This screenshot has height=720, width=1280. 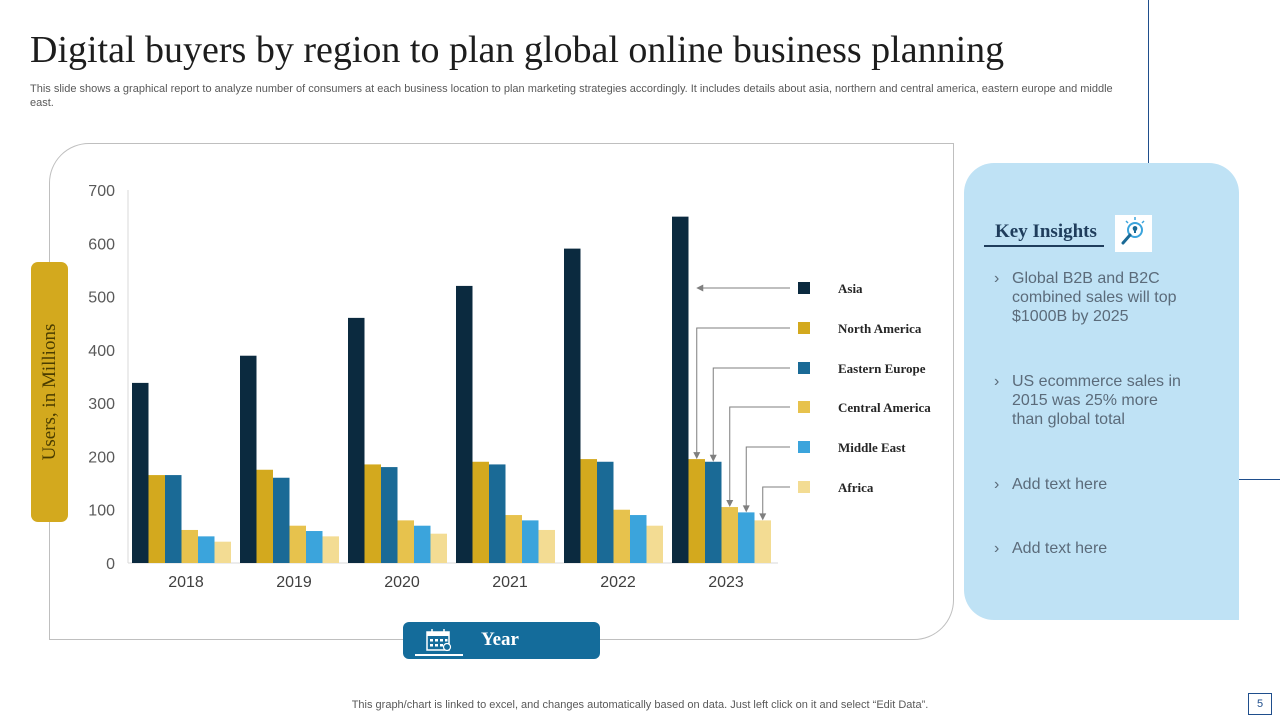 What do you see at coordinates (101, 244) in the screenshot?
I see `y-tick-label: 600` at bounding box center [101, 244].